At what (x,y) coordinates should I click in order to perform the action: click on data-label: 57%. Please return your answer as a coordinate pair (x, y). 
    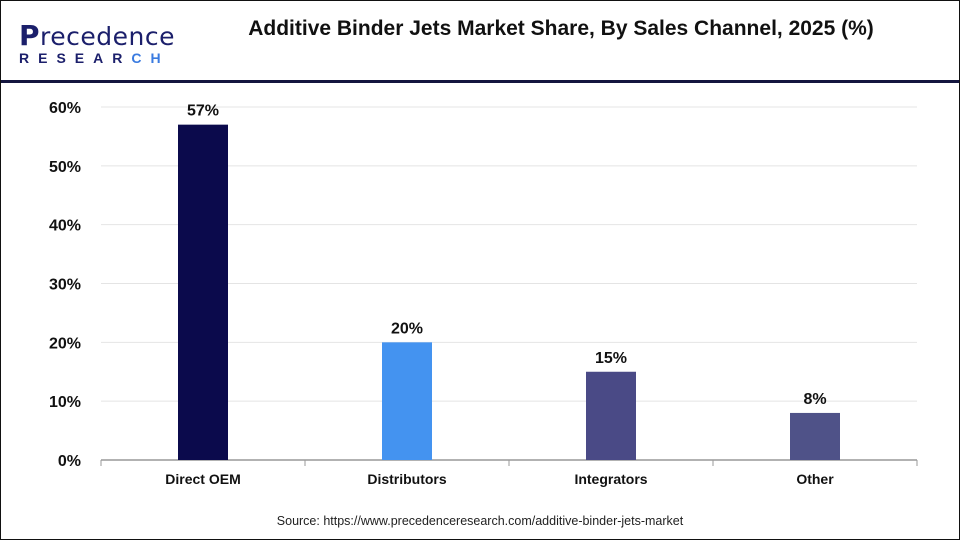
    Looking at the image, I should click on (203, 111).